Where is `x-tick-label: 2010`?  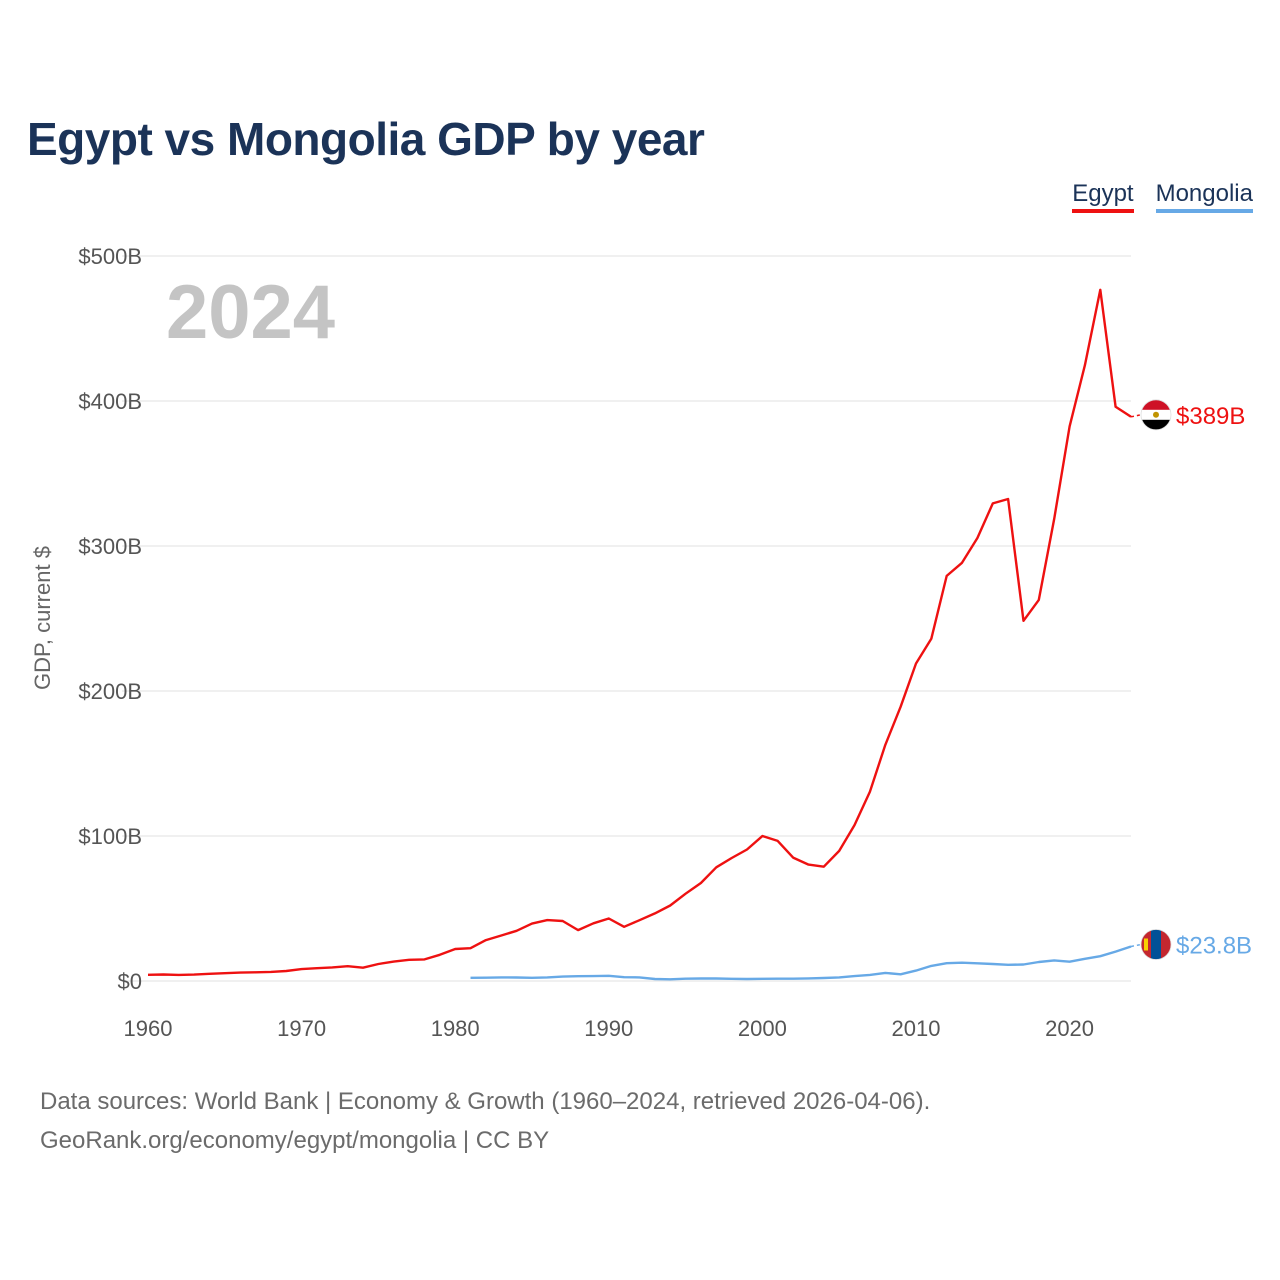 x-tick-label: 2010 is located at coordinates (915, 1028).